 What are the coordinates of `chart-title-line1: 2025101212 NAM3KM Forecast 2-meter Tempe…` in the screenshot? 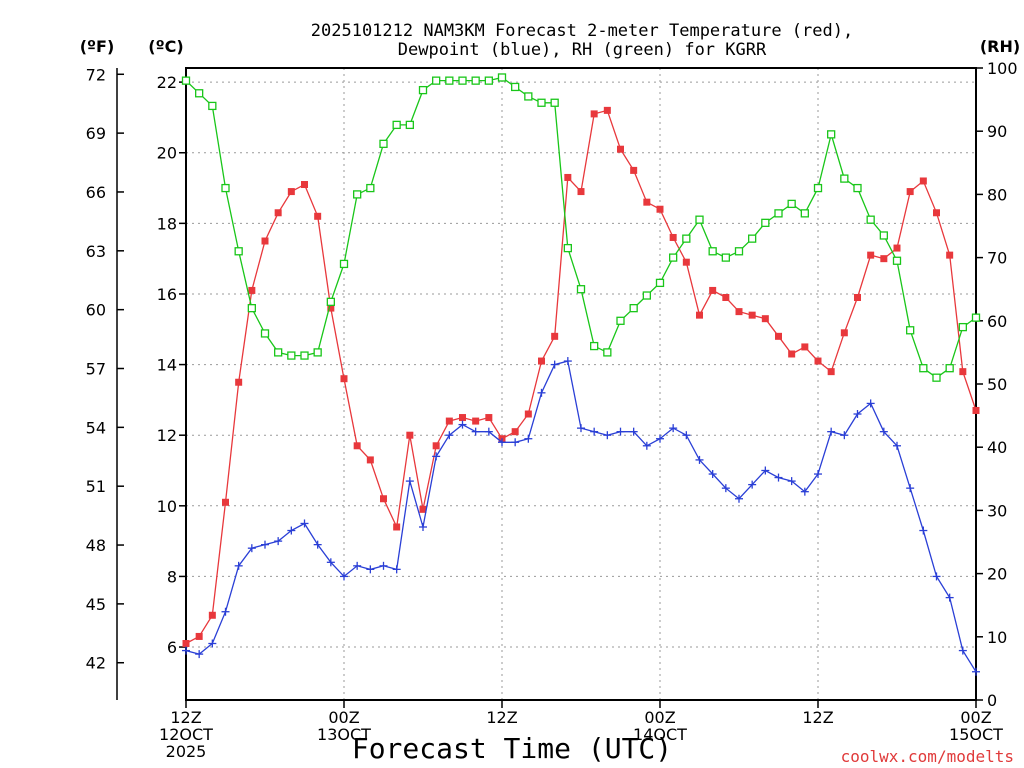 It's located at (582, 31).